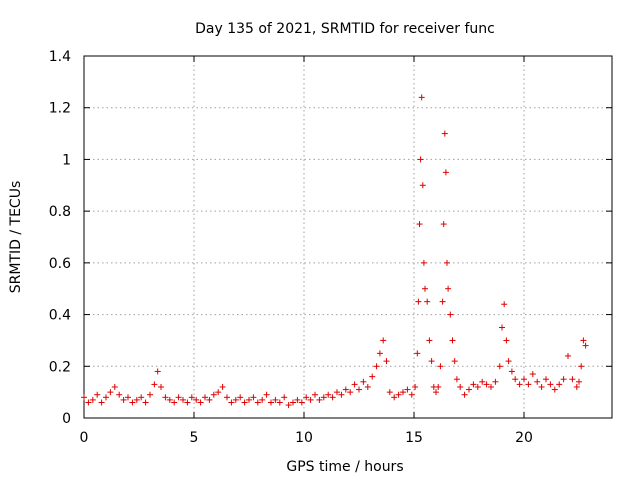 The height and width of the screenshot is (480, 640). Describe the element at coordinates (66, 160) in the screenshot. I see `y-tick-label: 1` at that location.